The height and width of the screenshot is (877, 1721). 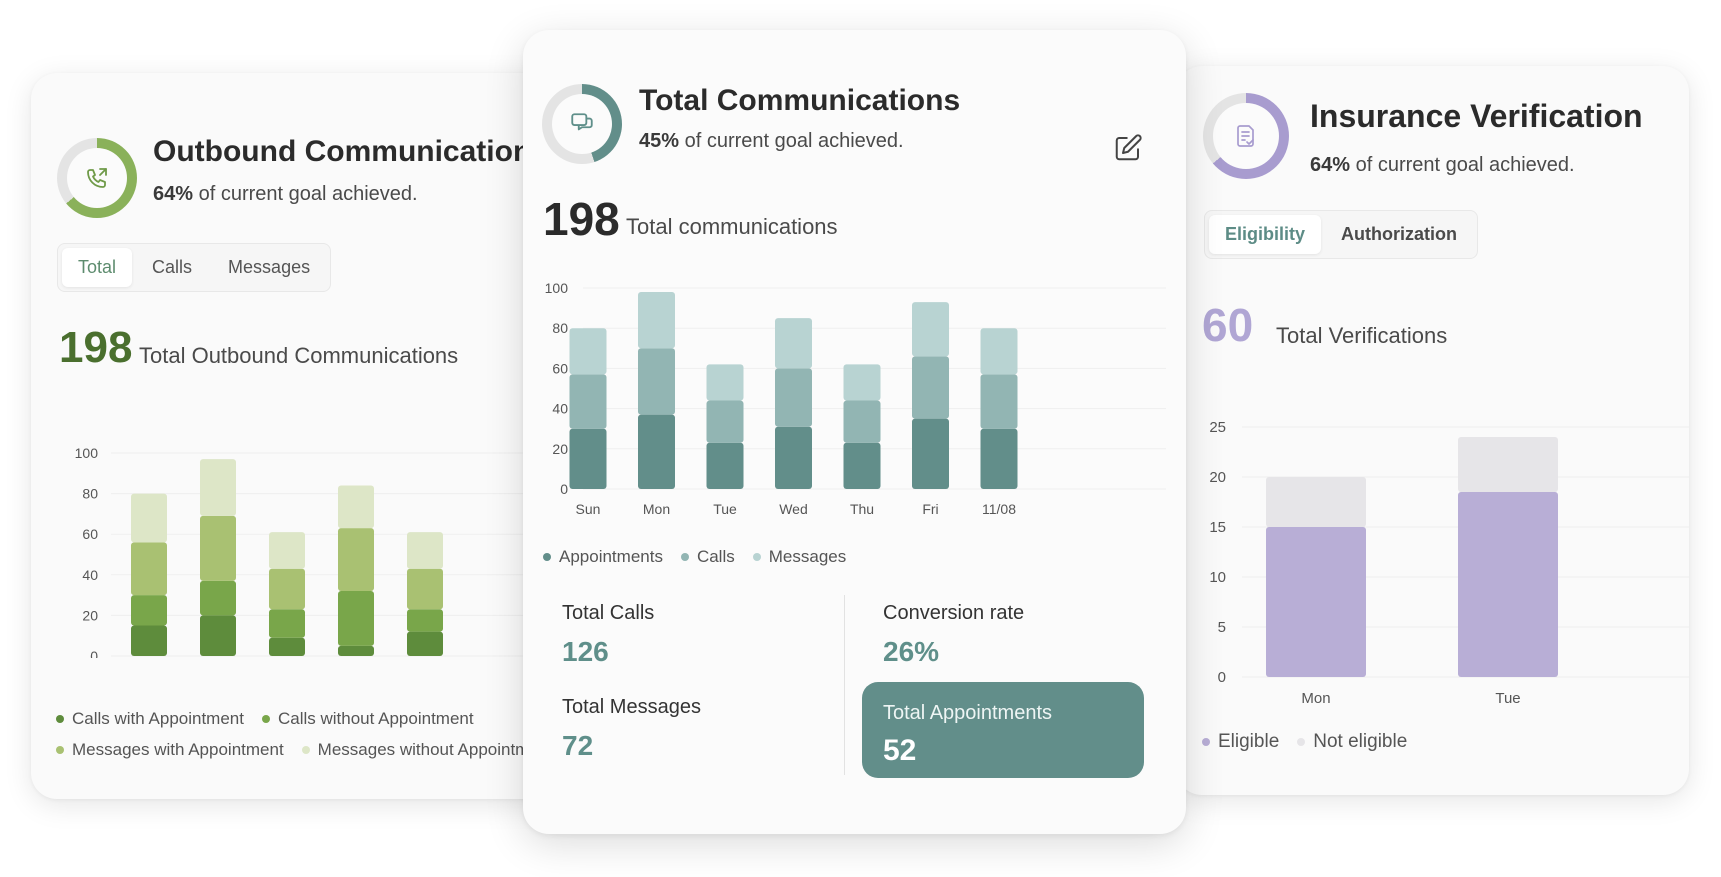 I want to click on insurance-goal-pct: 64%, so click(x=1330, y=165).